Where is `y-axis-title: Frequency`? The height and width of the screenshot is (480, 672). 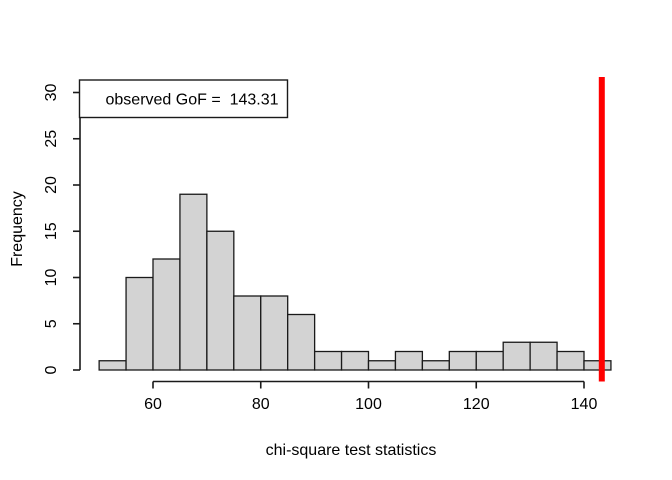
y-axis-title: Frequency is located at coordinates (17, 229).